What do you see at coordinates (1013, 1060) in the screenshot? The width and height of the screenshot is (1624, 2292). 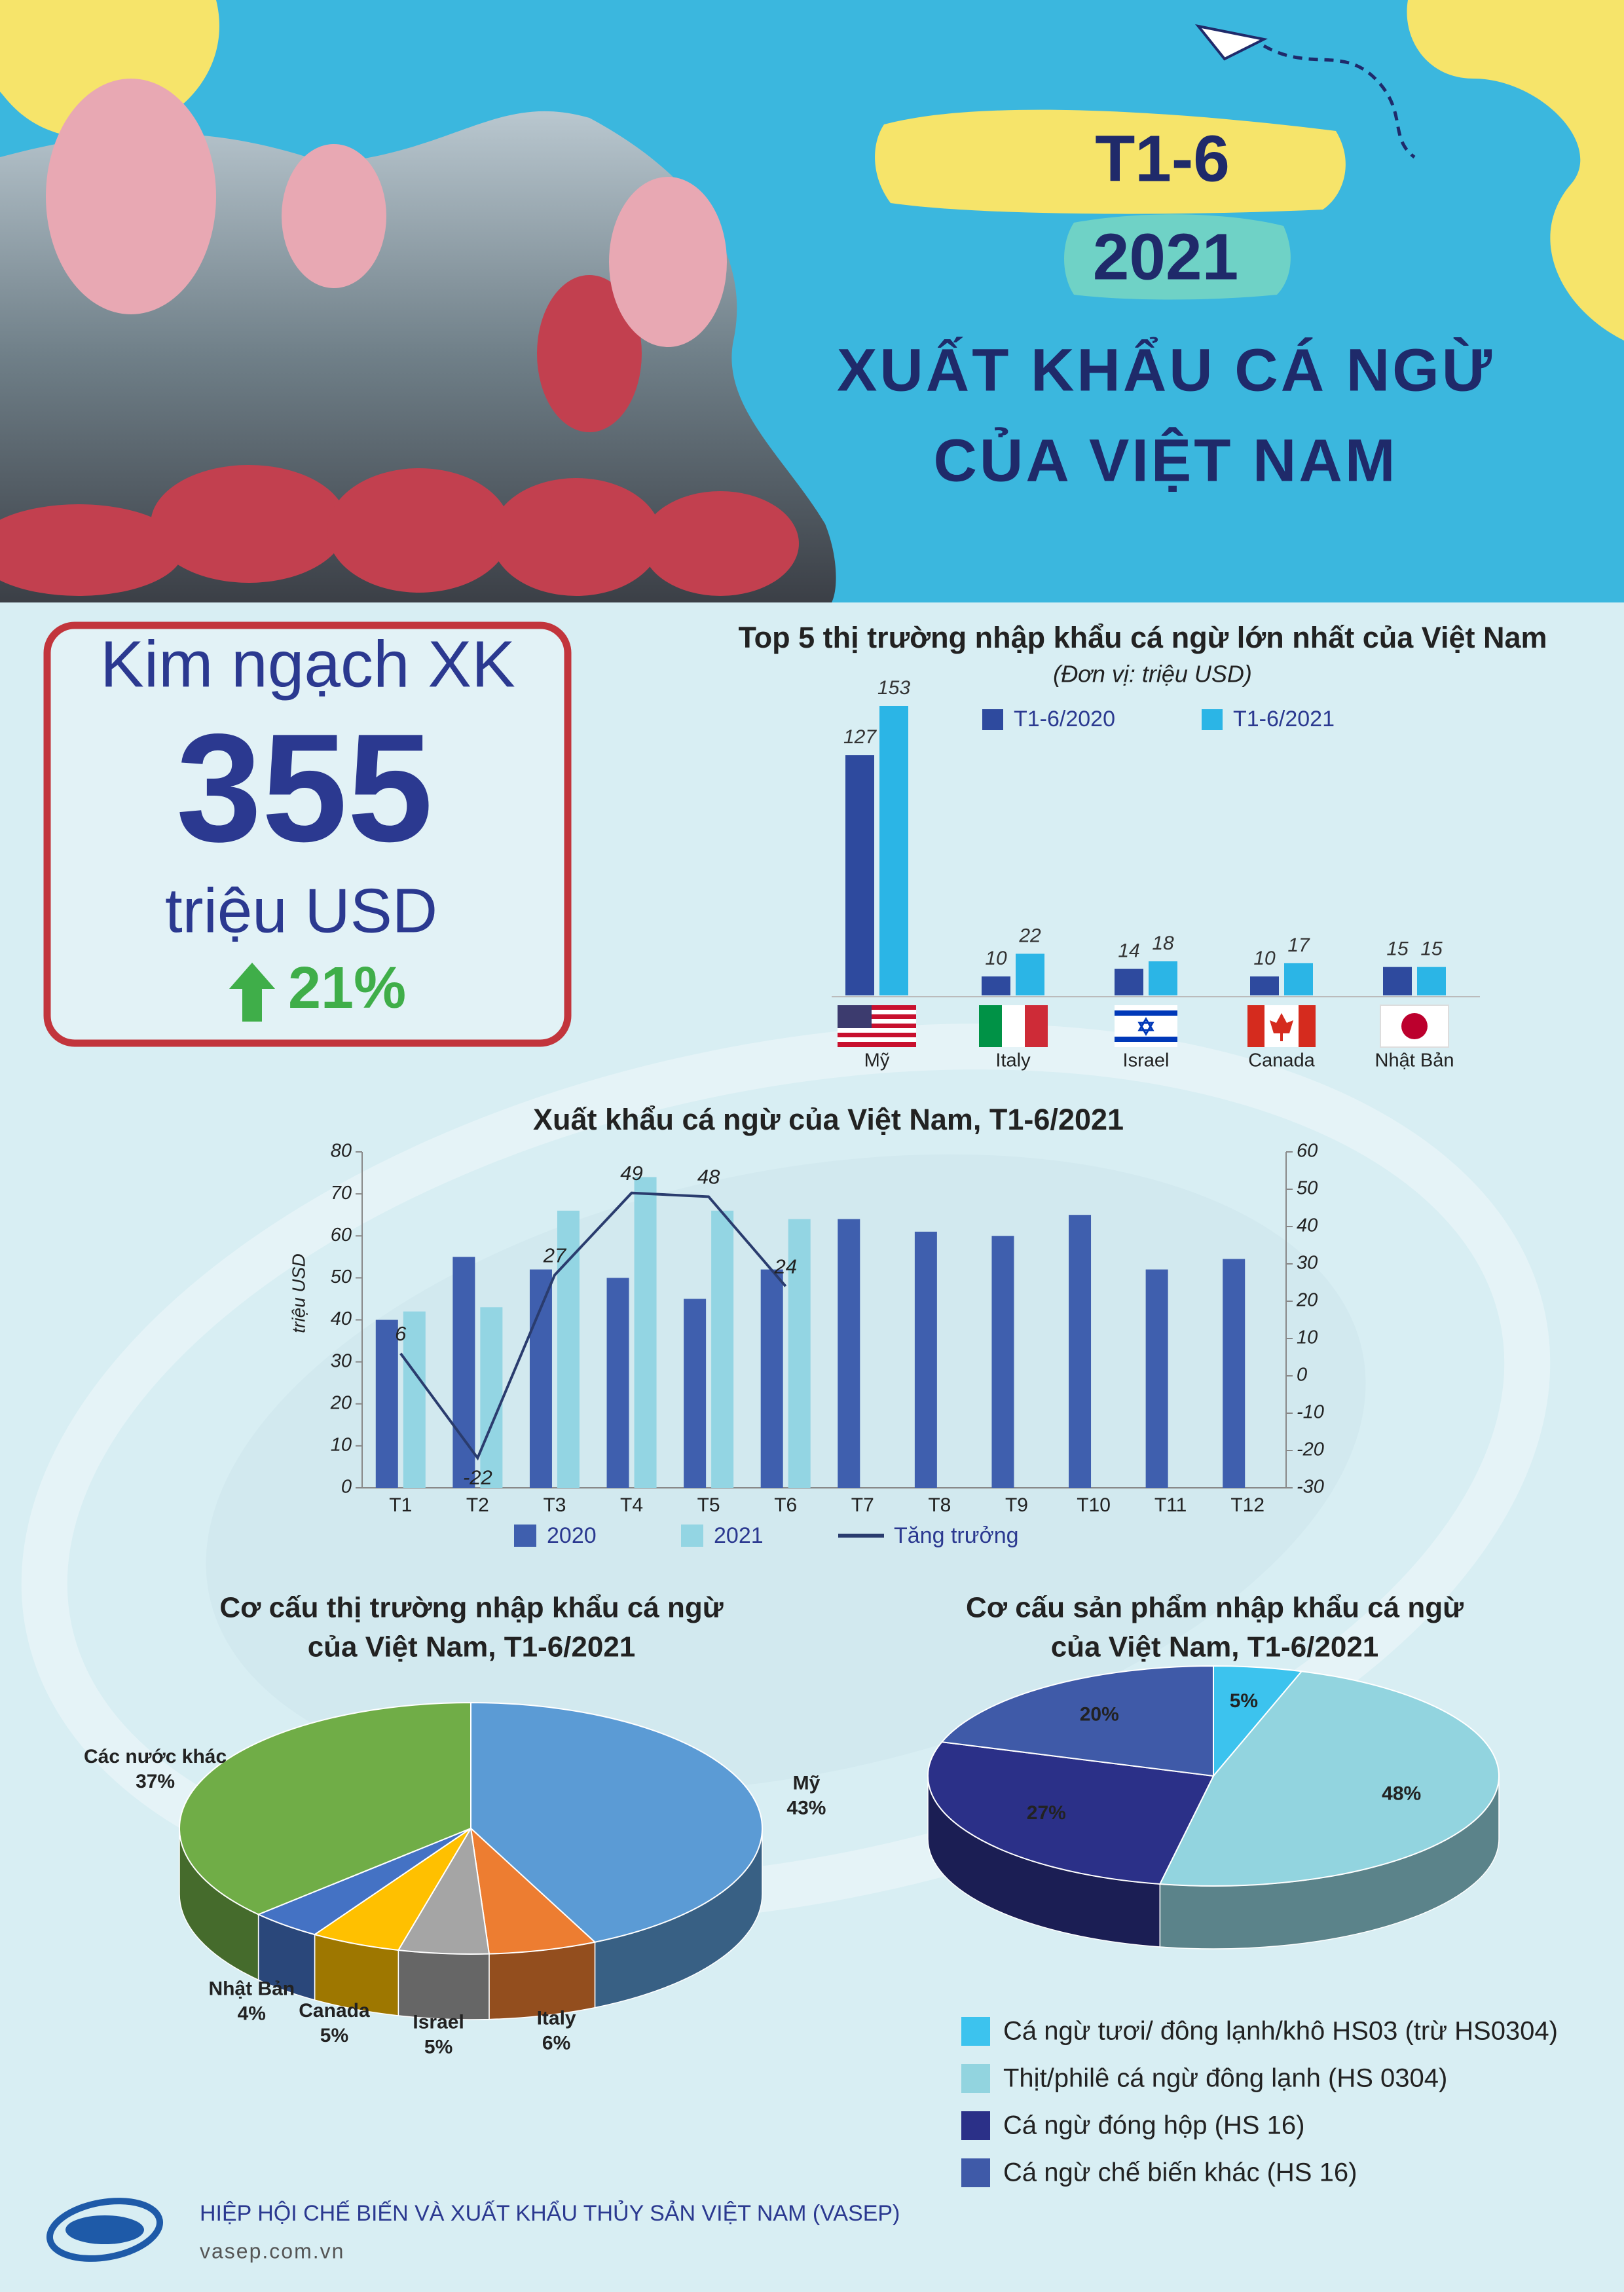 I see `x-tick-label: Italy` at bounding box center [1013, 1060].